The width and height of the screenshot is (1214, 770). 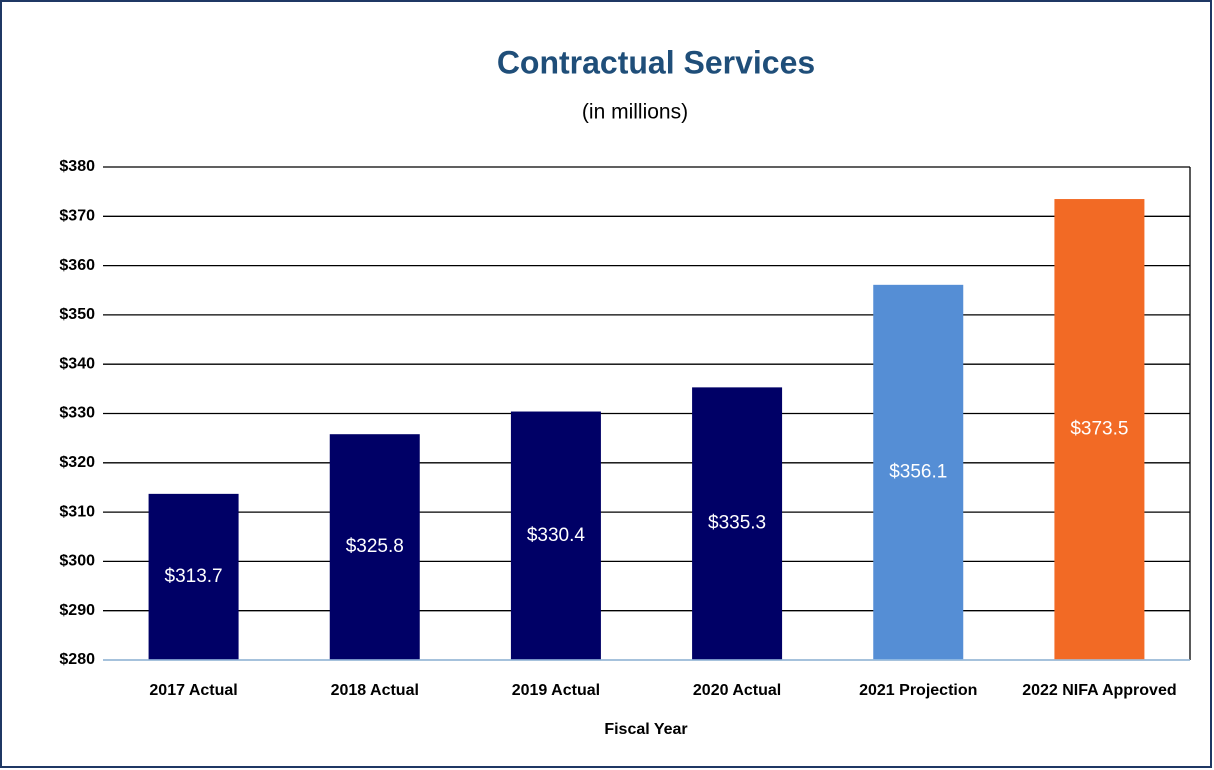 I want to click on data-label: $373.5, so click(x=1099, y=429).